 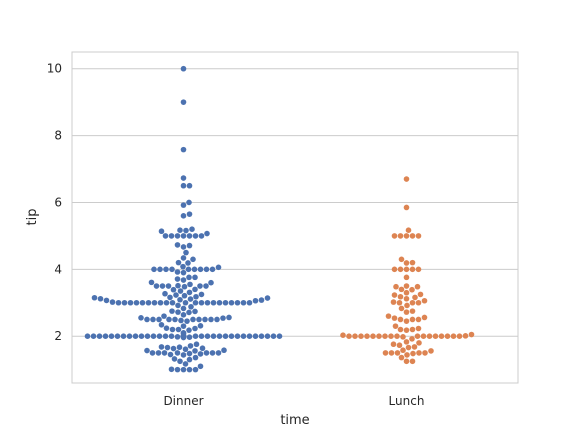 What do you see at coordinates (54, 69) in the screenshot?
I see `y-tick-label: 10` at bounding box center [54, 69].